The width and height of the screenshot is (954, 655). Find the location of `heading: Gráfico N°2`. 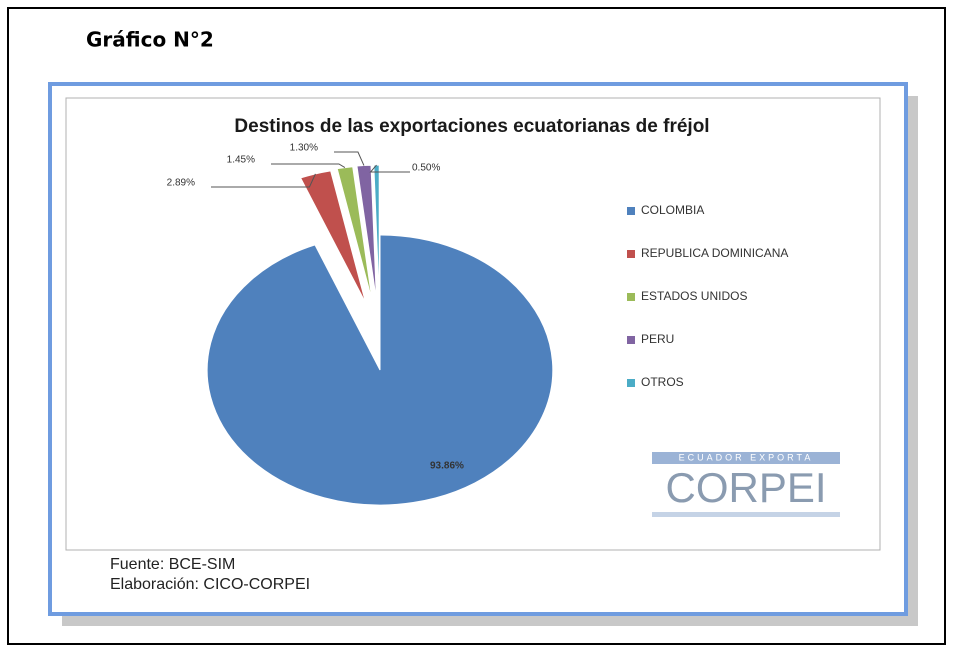

heading: Gráfico N°2 is located at coordinates (150, 40).